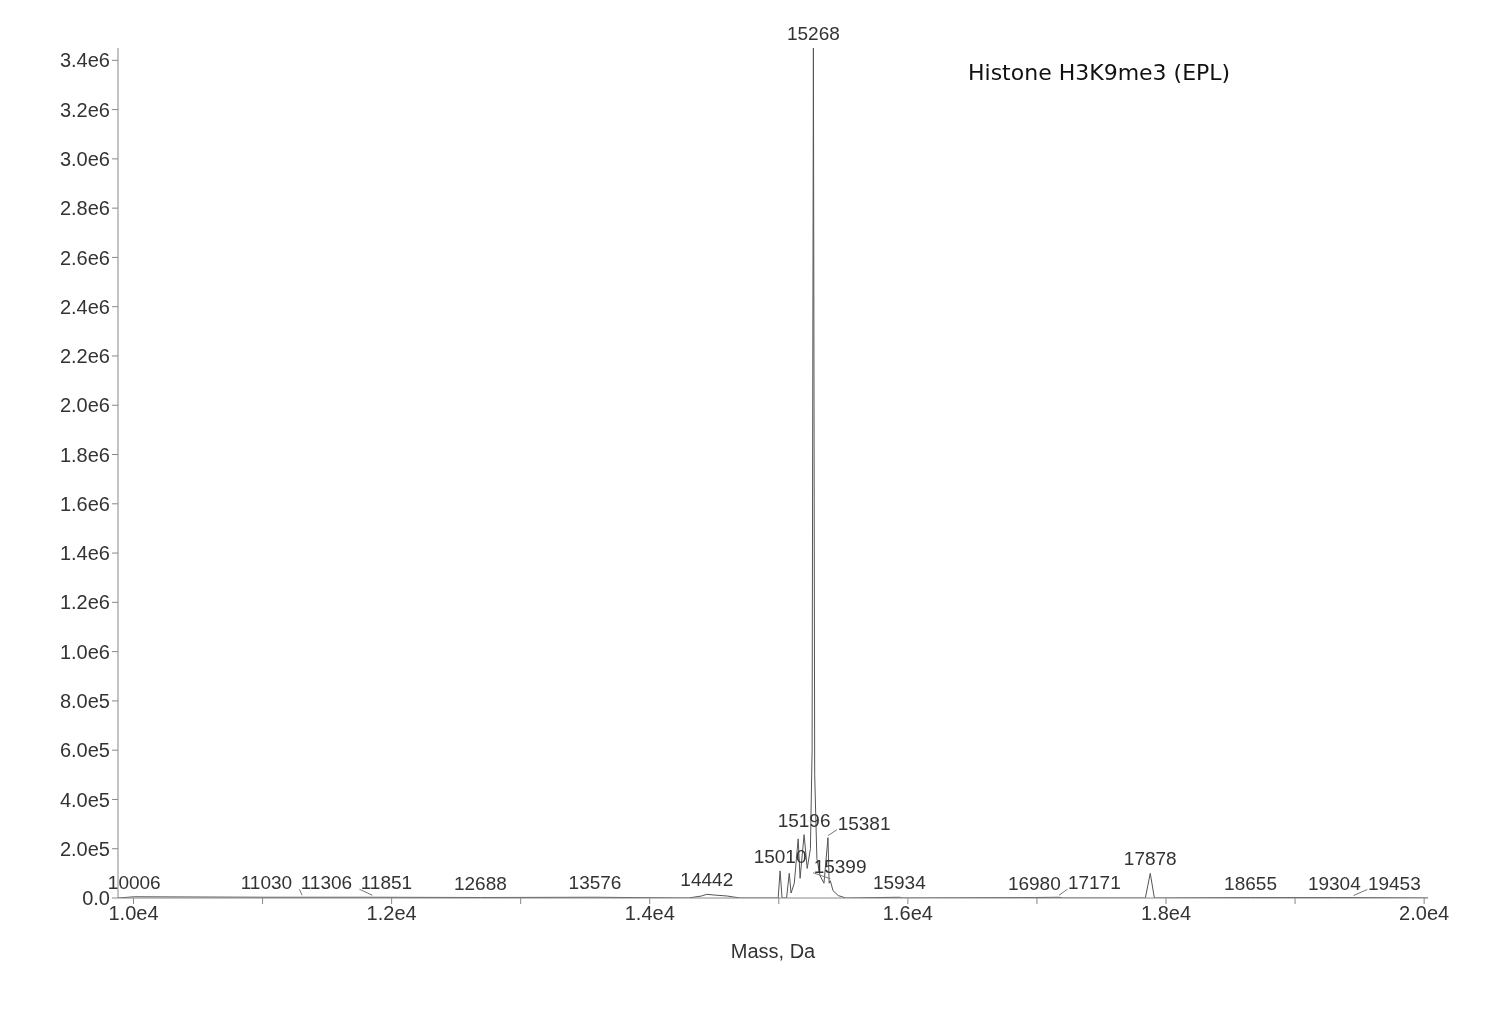 The image size is (1500, 1023). I want to click on annotation: 13576, so click(595, 883).